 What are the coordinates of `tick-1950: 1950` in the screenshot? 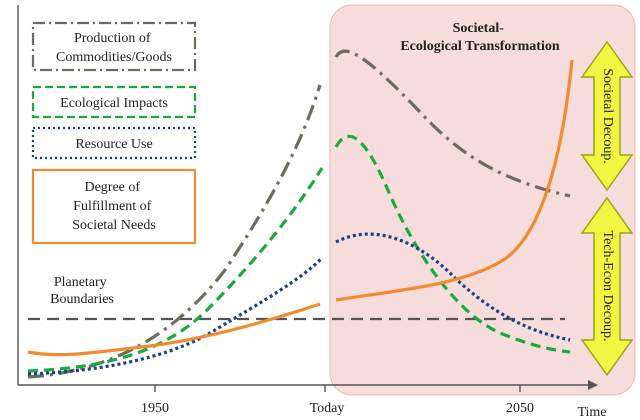 It's located at (155, 408).